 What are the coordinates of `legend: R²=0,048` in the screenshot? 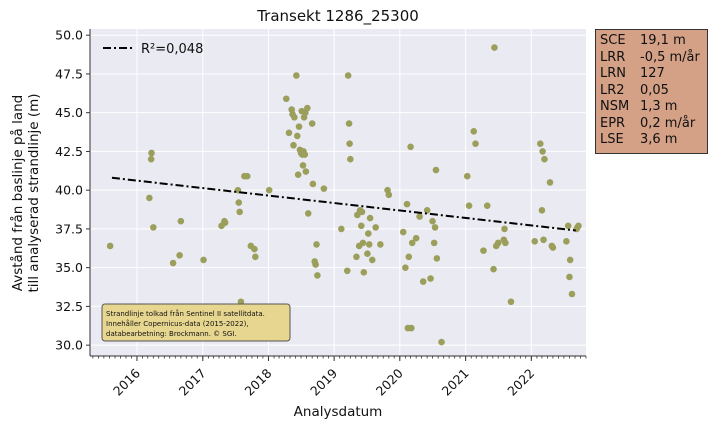 It's located at (153, 49).